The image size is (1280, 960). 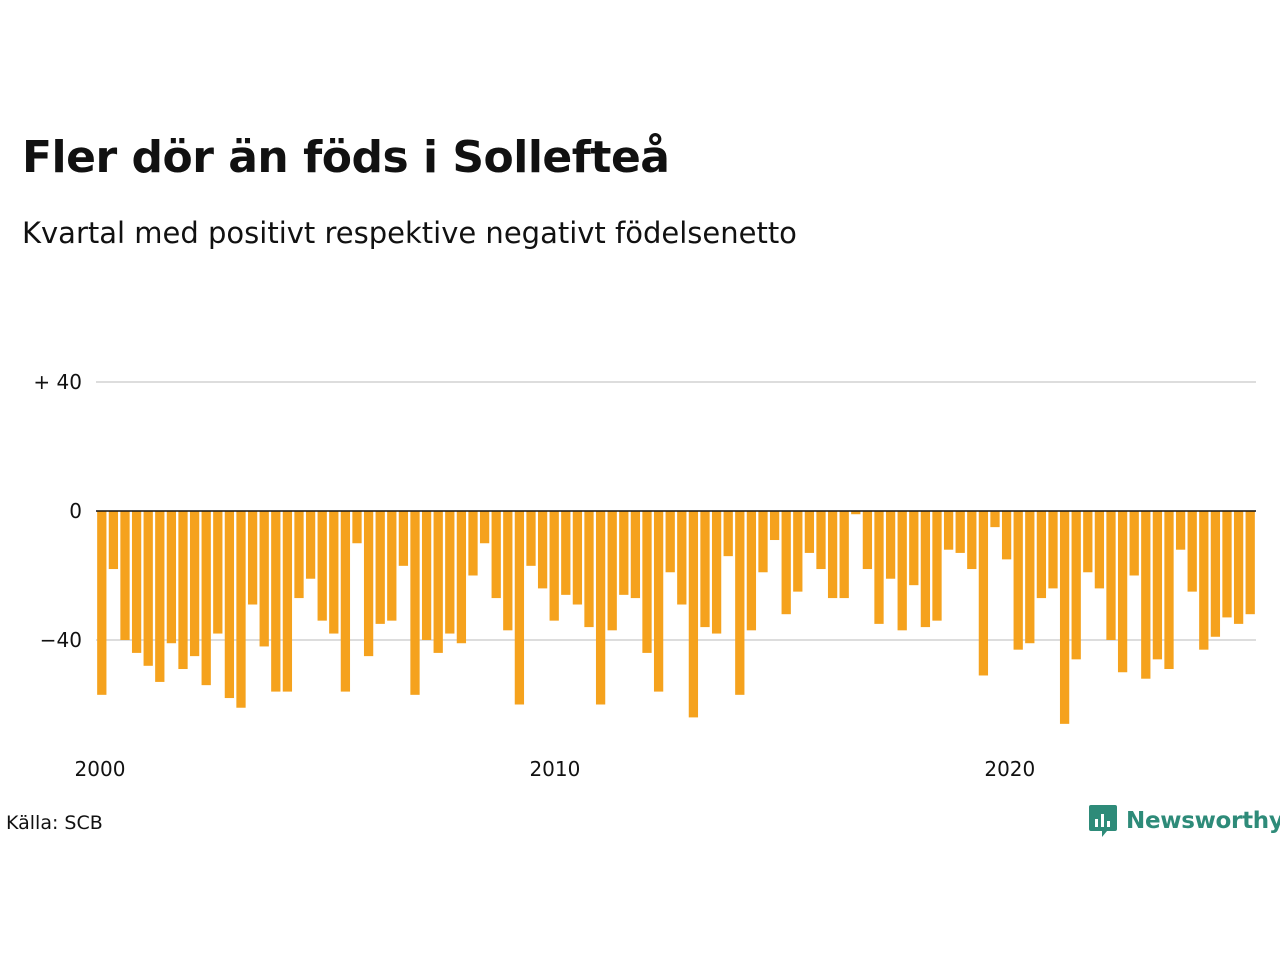 What do you see at coordinates (75, 511) in the screenshot?
I see `y-tick-label: 0` at bounding box center [75, 511].